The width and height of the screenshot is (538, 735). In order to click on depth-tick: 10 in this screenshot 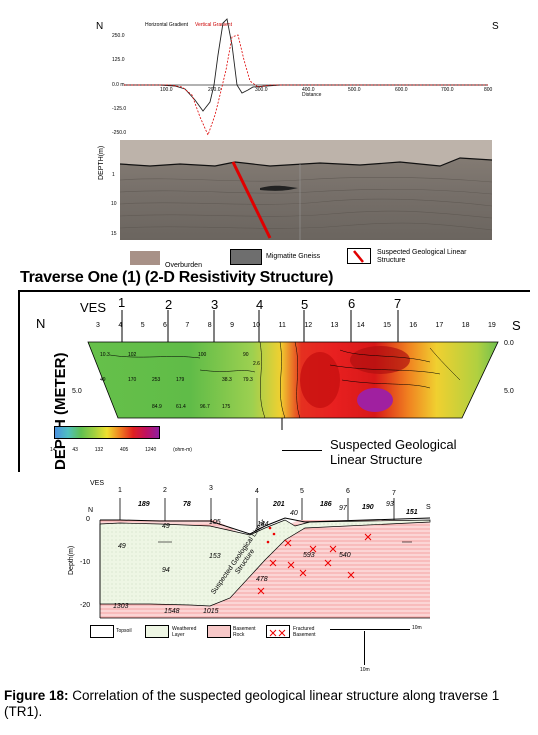, I will do `click(114, 204)`.